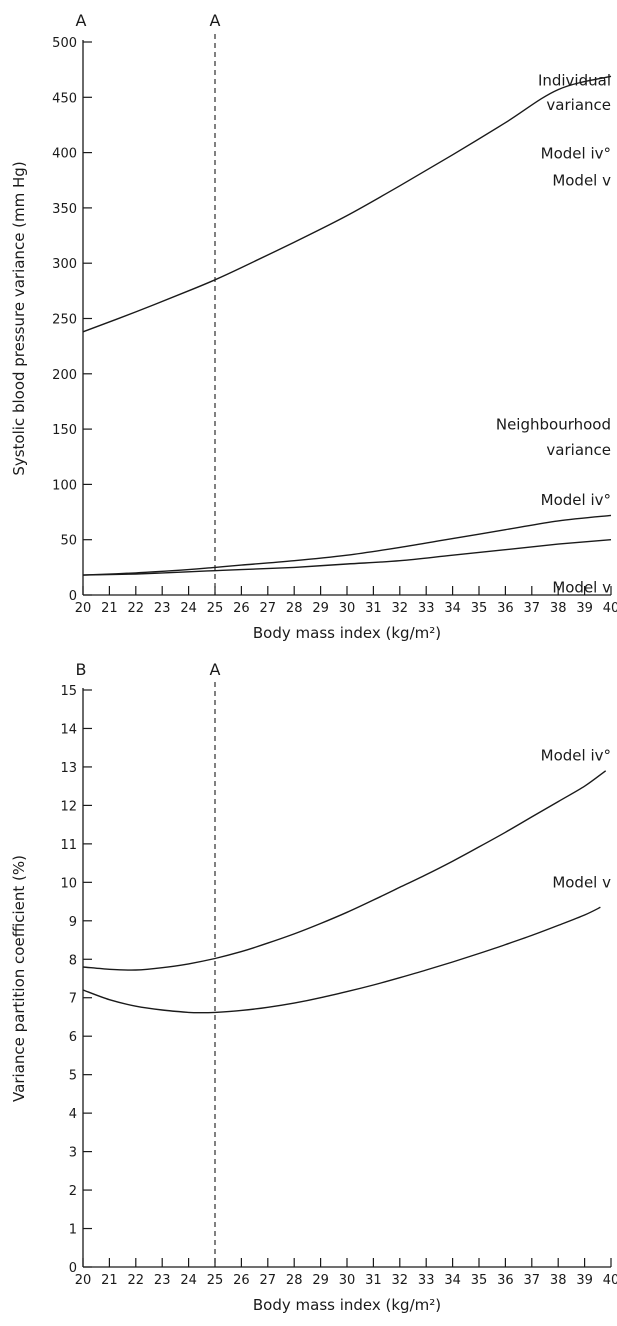  What do you see at coordinates (576, 755) in the screenshot?
I see `panel-b-annotation-1: Model iv°` at bounding box center [576, 755].